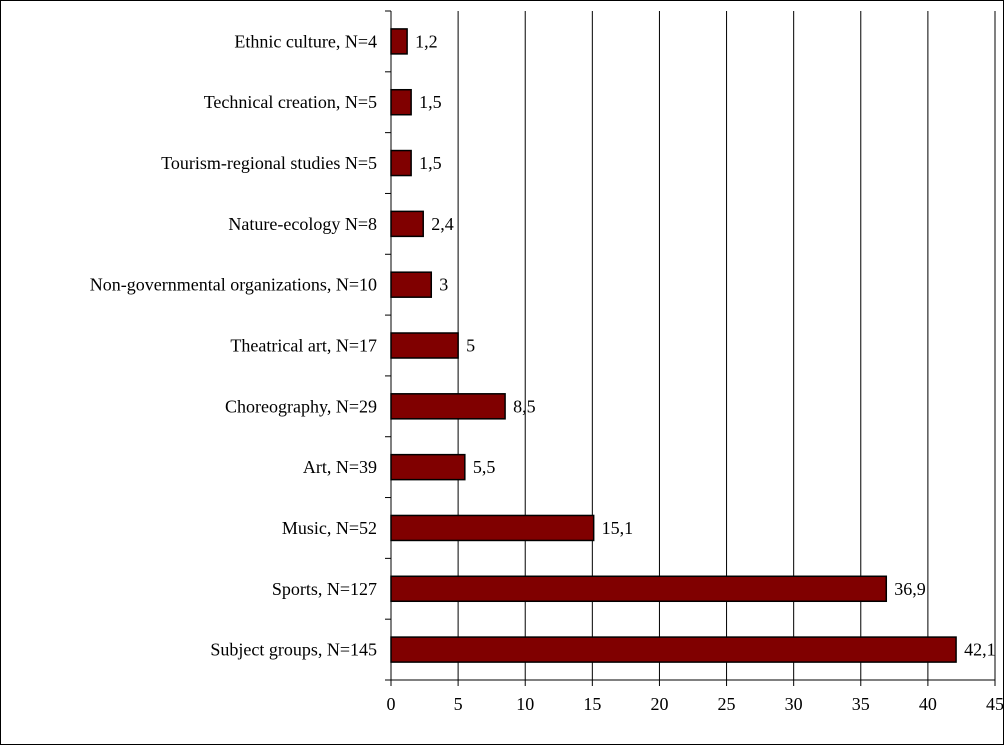 The image size is (1006, 747). What do you see at coordinates (525, 704) in the screenshot?
I see `x-tick-label: 10` at bounding box center [525, 704].